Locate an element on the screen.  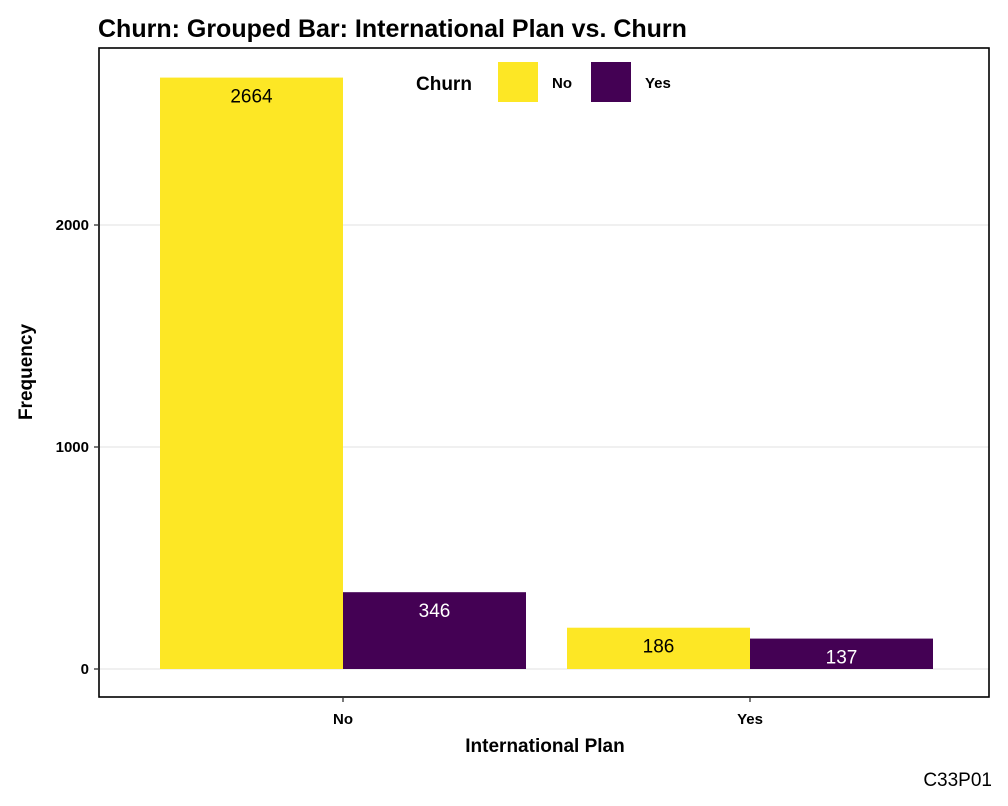
y-tick-label: 0 is located at coordinates (85, 669).